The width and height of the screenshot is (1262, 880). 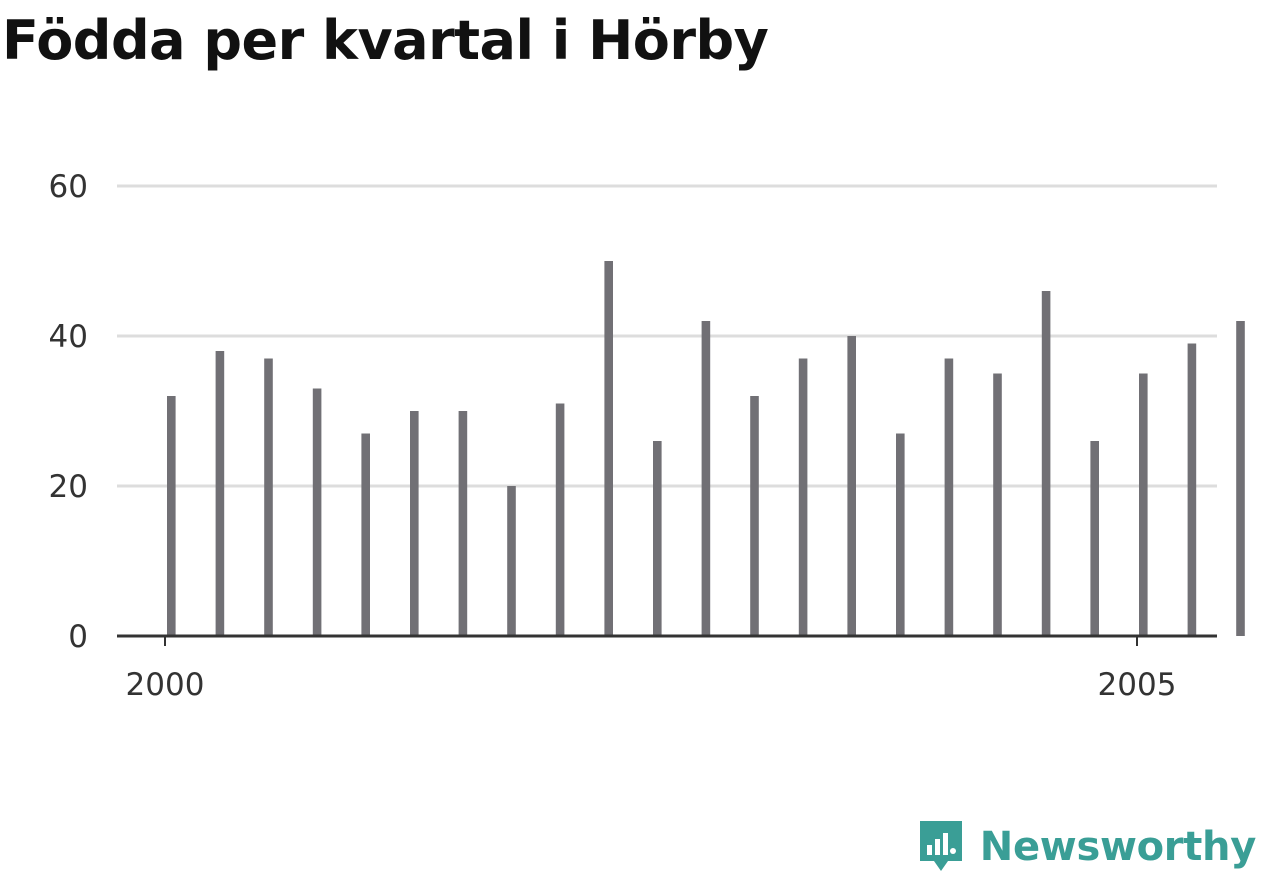 What do you see at coordinates (68, 412) in the screenshot?
I see `y-axis-ticks: 0 20 40 60` at bounding box center [68, 412].